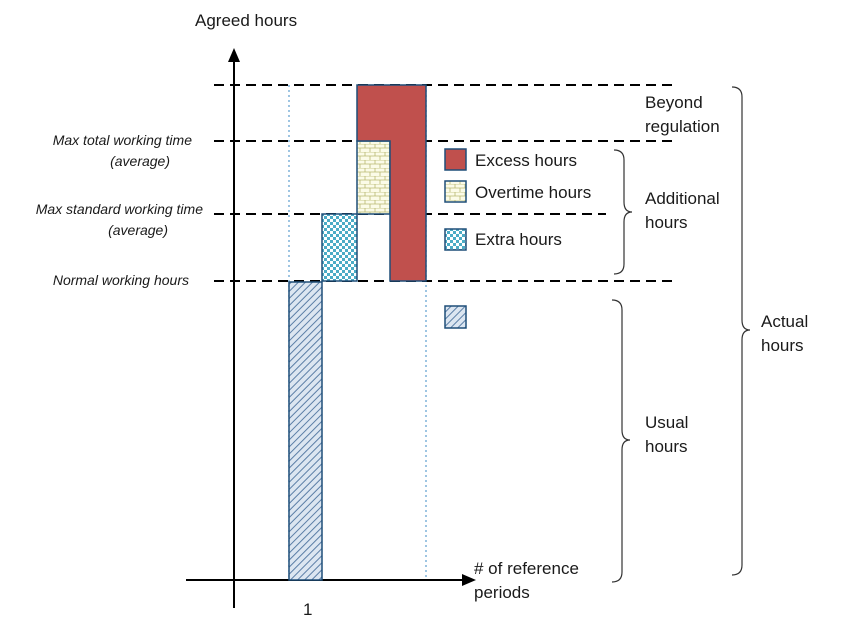  I want to click on actual-hours-bracket, so click(741, 331).